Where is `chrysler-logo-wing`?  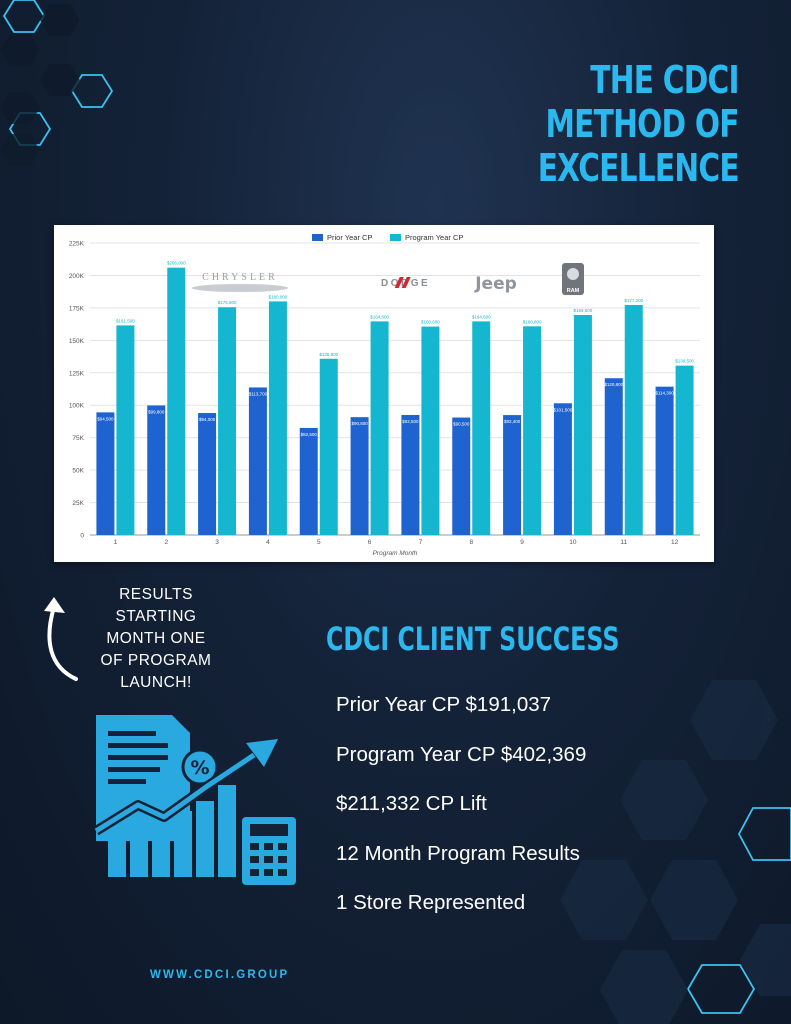
chrysler-logo-wing is located at coordinates (240, 288).